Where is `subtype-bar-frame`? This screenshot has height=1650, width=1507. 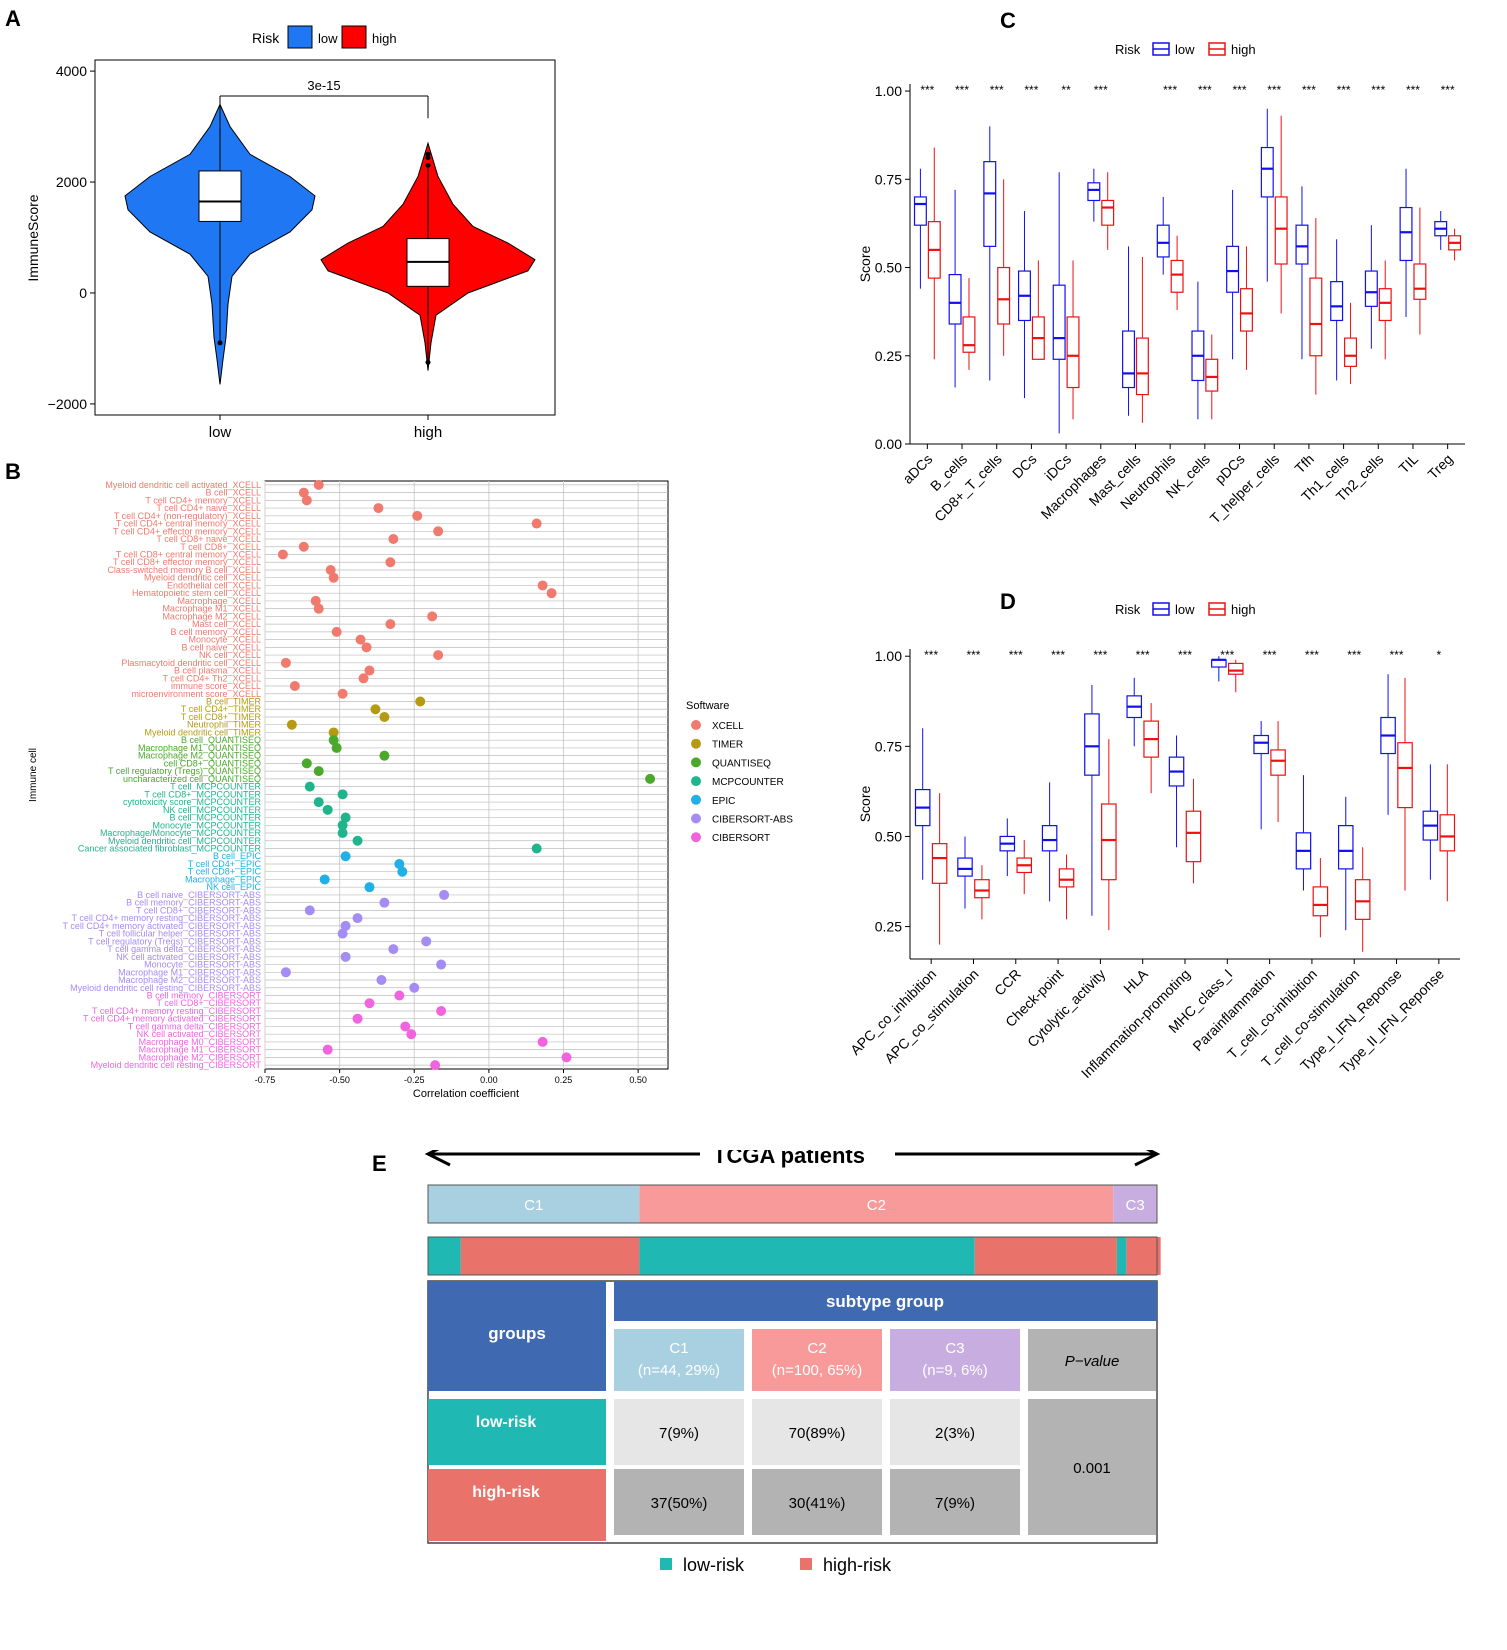
subtype-bar-frame is located at coordinates (792, 1204).